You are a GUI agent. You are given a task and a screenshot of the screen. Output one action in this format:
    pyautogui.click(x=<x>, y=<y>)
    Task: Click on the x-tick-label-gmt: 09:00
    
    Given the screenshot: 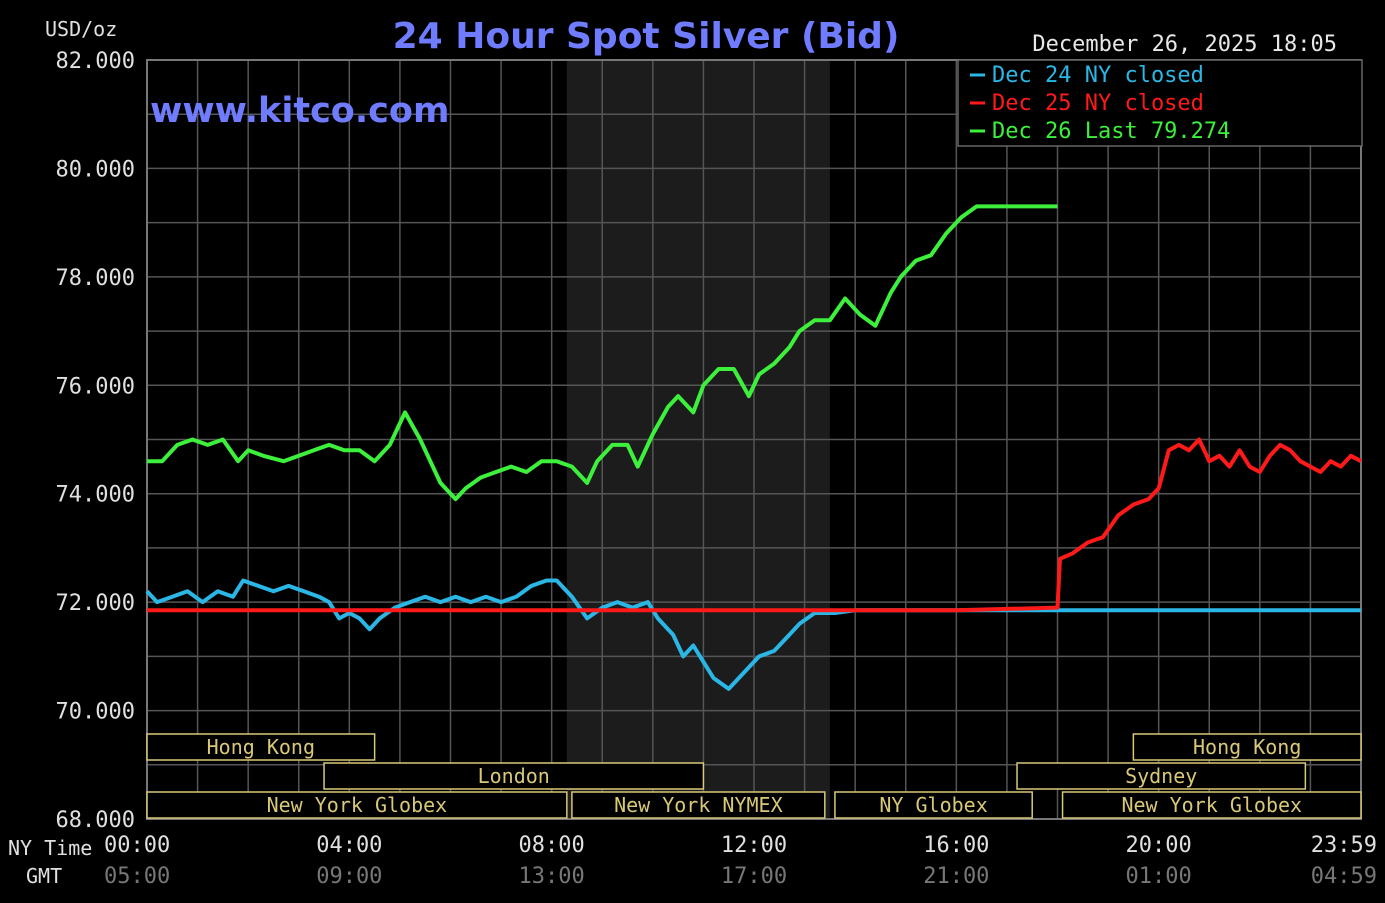 What is the action you would take?
    pyautogui.click(x=349, y=876)
    